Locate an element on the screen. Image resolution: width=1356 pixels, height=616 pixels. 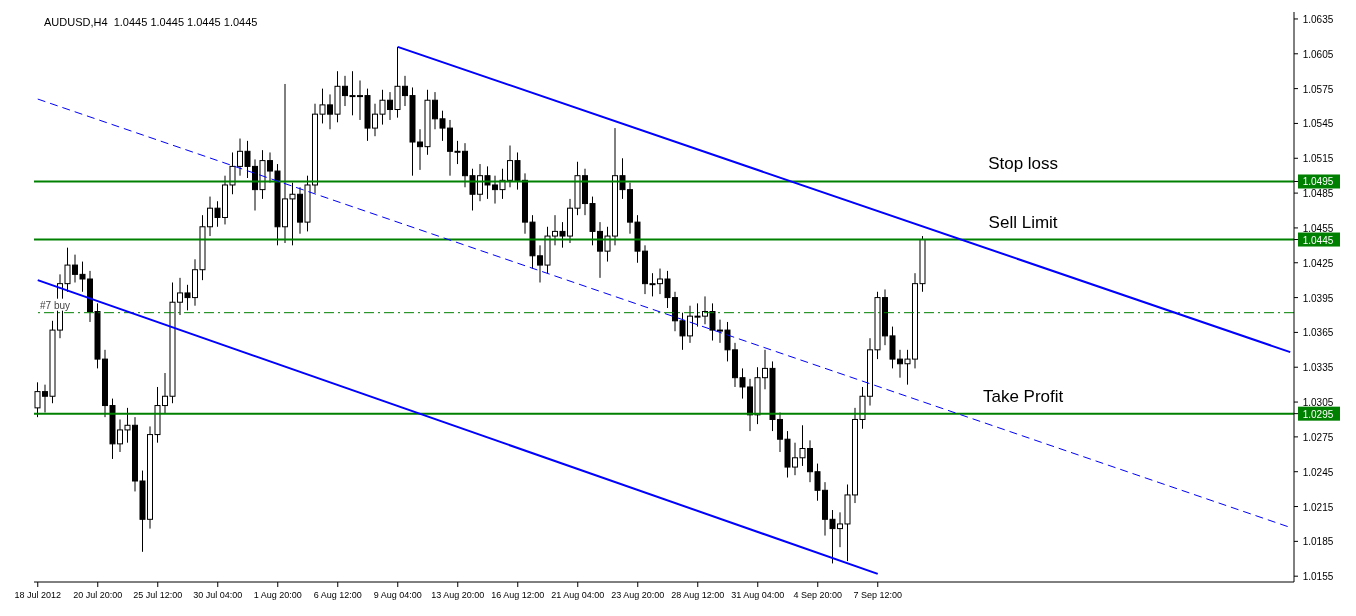
x-tick-label: 23 Aug 20:00 is located at coordinates (638, 595).